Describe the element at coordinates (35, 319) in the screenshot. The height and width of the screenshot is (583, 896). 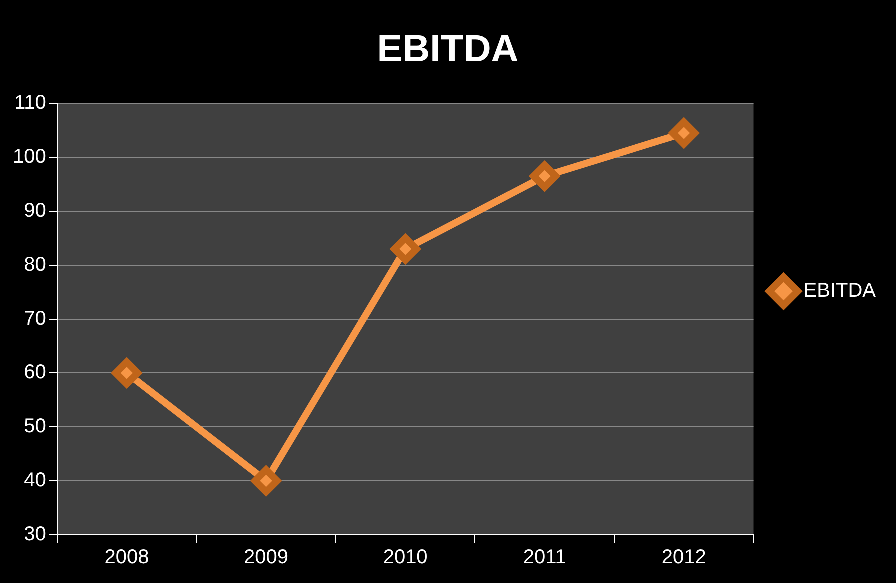
I see `y-tick-label: 70` at that location.